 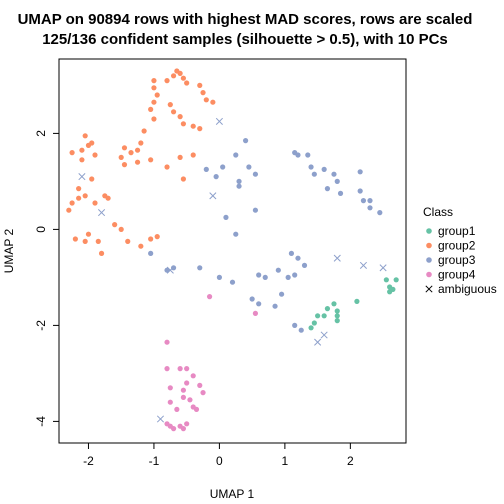 What do you see at coordinates (451, 246) in the screenshot?
I see `legend-item-group2: group2` at bounding box center [451, 246].